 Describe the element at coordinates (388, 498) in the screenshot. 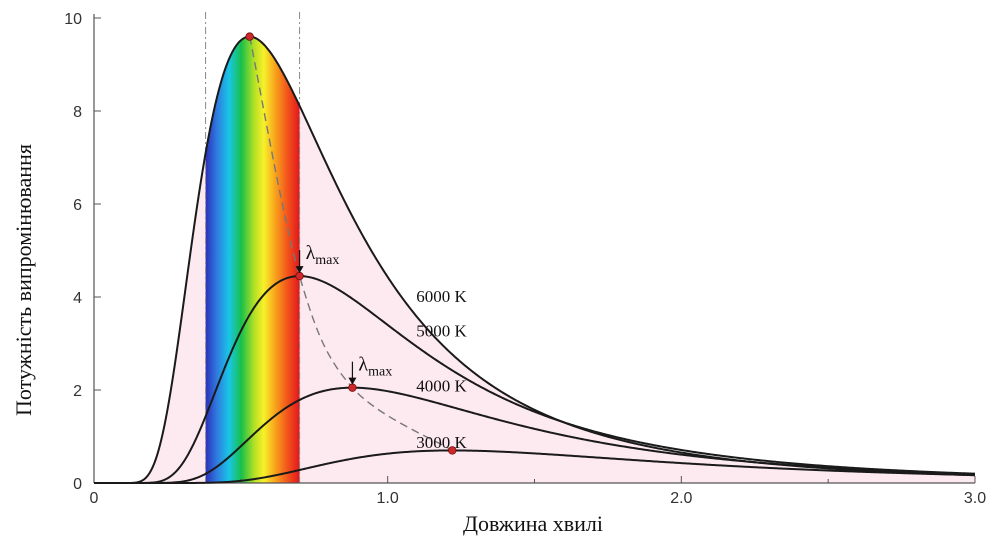

I see `x-tick-label: 1.0` at that location.